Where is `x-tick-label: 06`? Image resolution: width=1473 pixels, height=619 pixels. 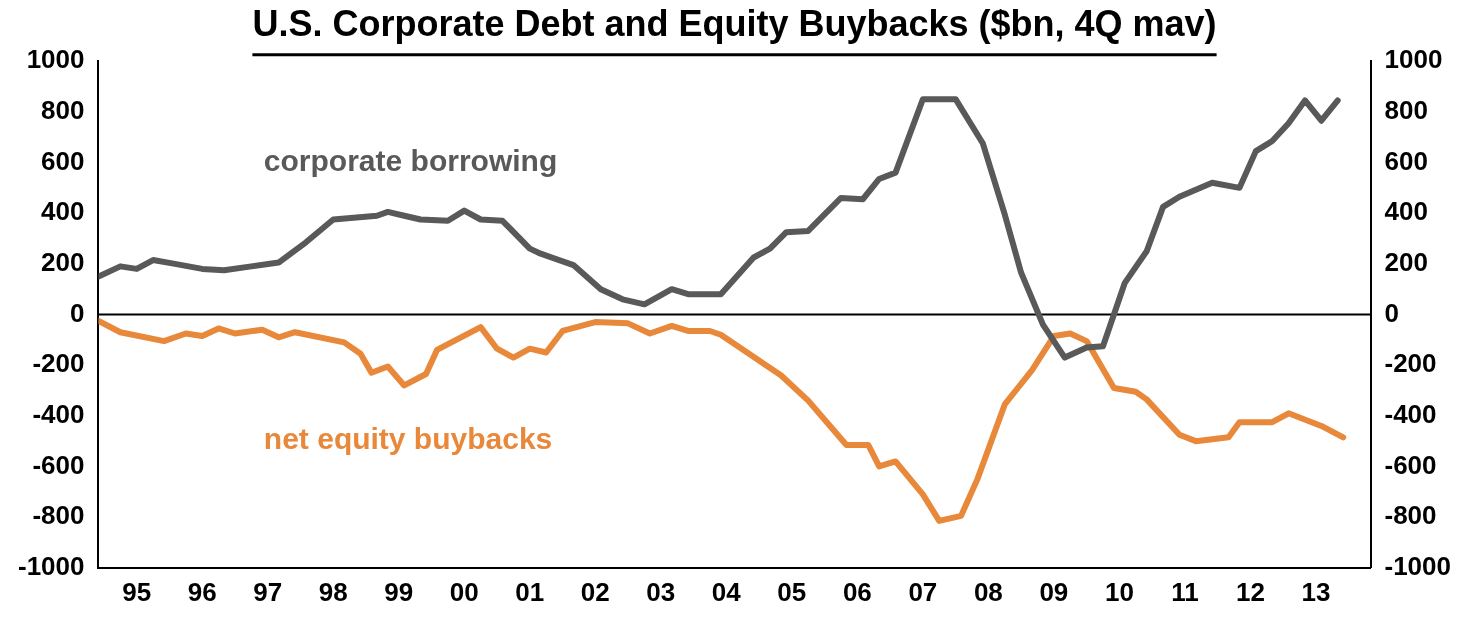
x-tick-label: 06 is located at coordinates (857, 591).